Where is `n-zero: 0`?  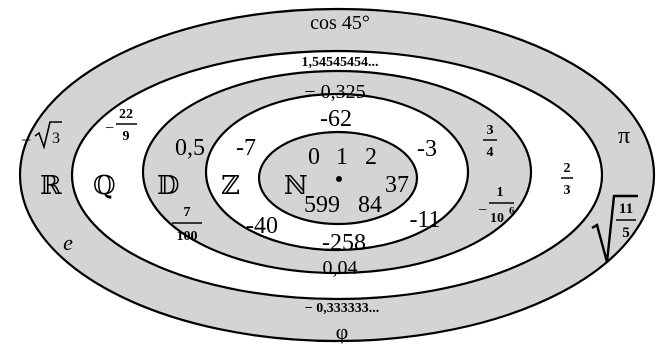
n-zero: 0 is located at coordinates (314, 157).